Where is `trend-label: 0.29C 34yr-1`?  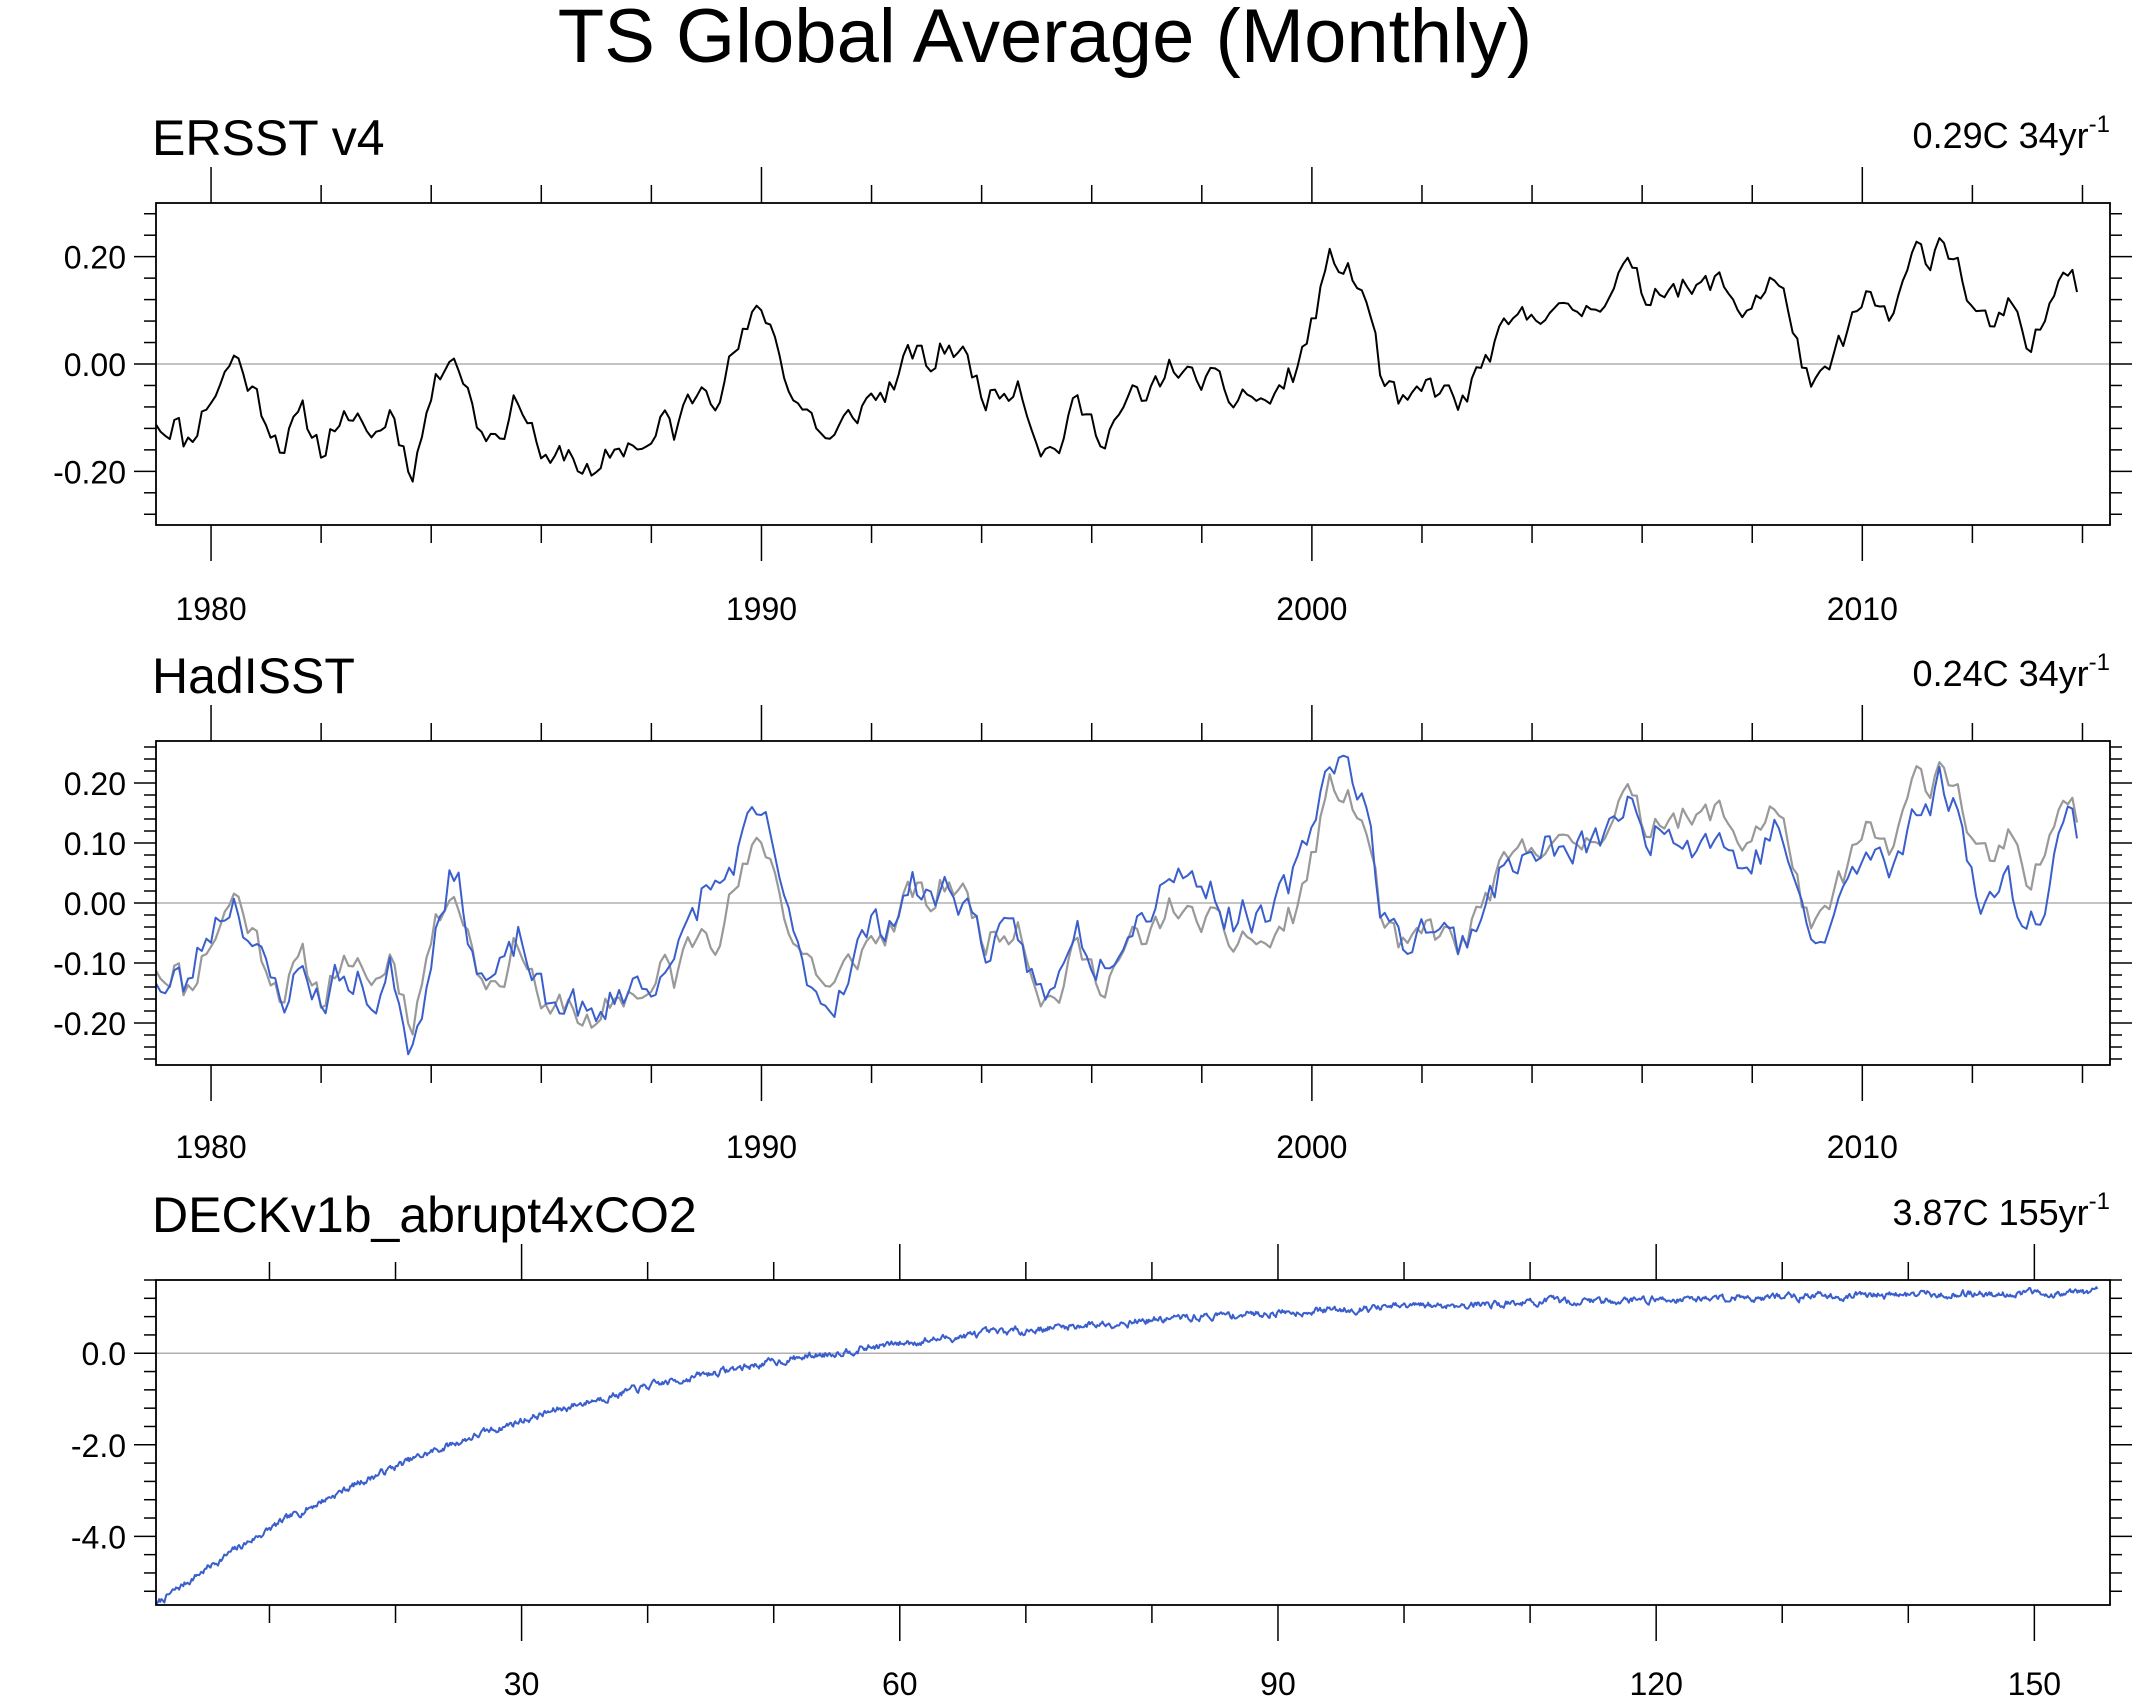 trend-label: 0.29C 34yr-1 is located at coordinates (2011, 133).